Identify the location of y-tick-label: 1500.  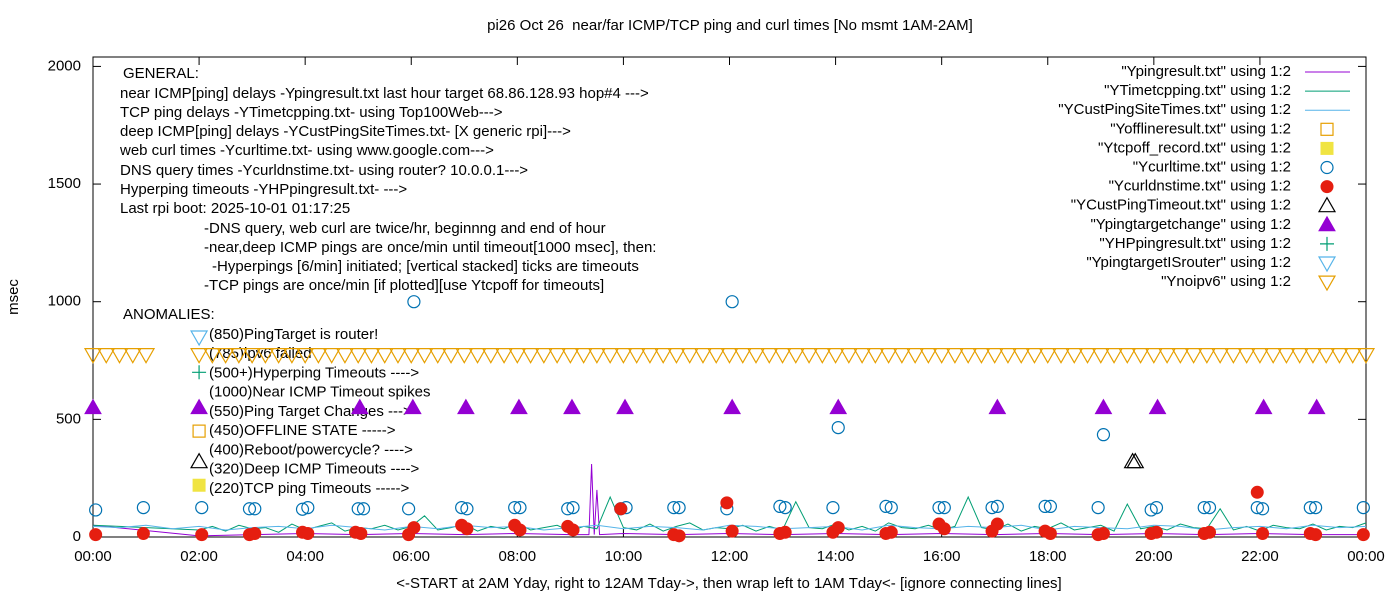
(64, 183).